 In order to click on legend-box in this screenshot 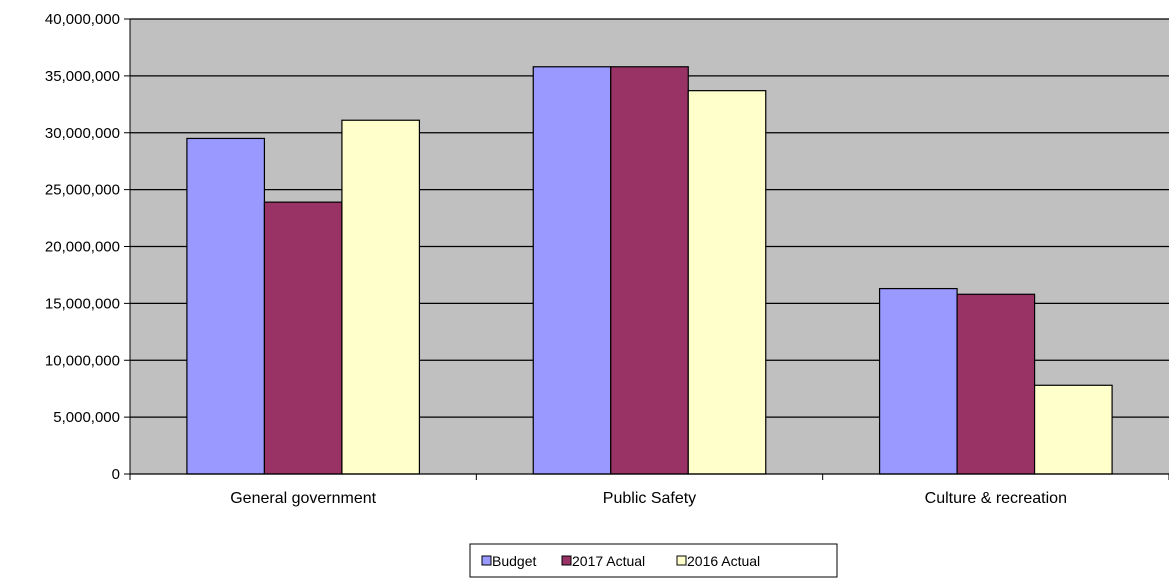, I will do `click(653, 560)`.